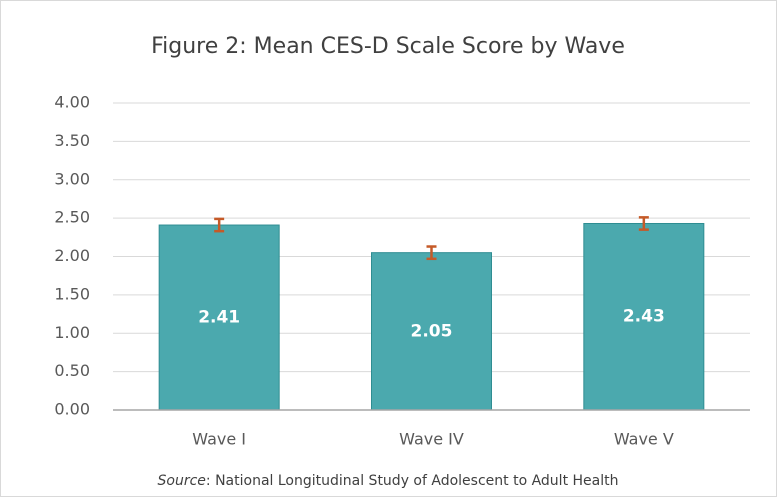 This screenshot has width=777, height=497. I want to click on x-tick-label: Wave I, so click(219, 439).